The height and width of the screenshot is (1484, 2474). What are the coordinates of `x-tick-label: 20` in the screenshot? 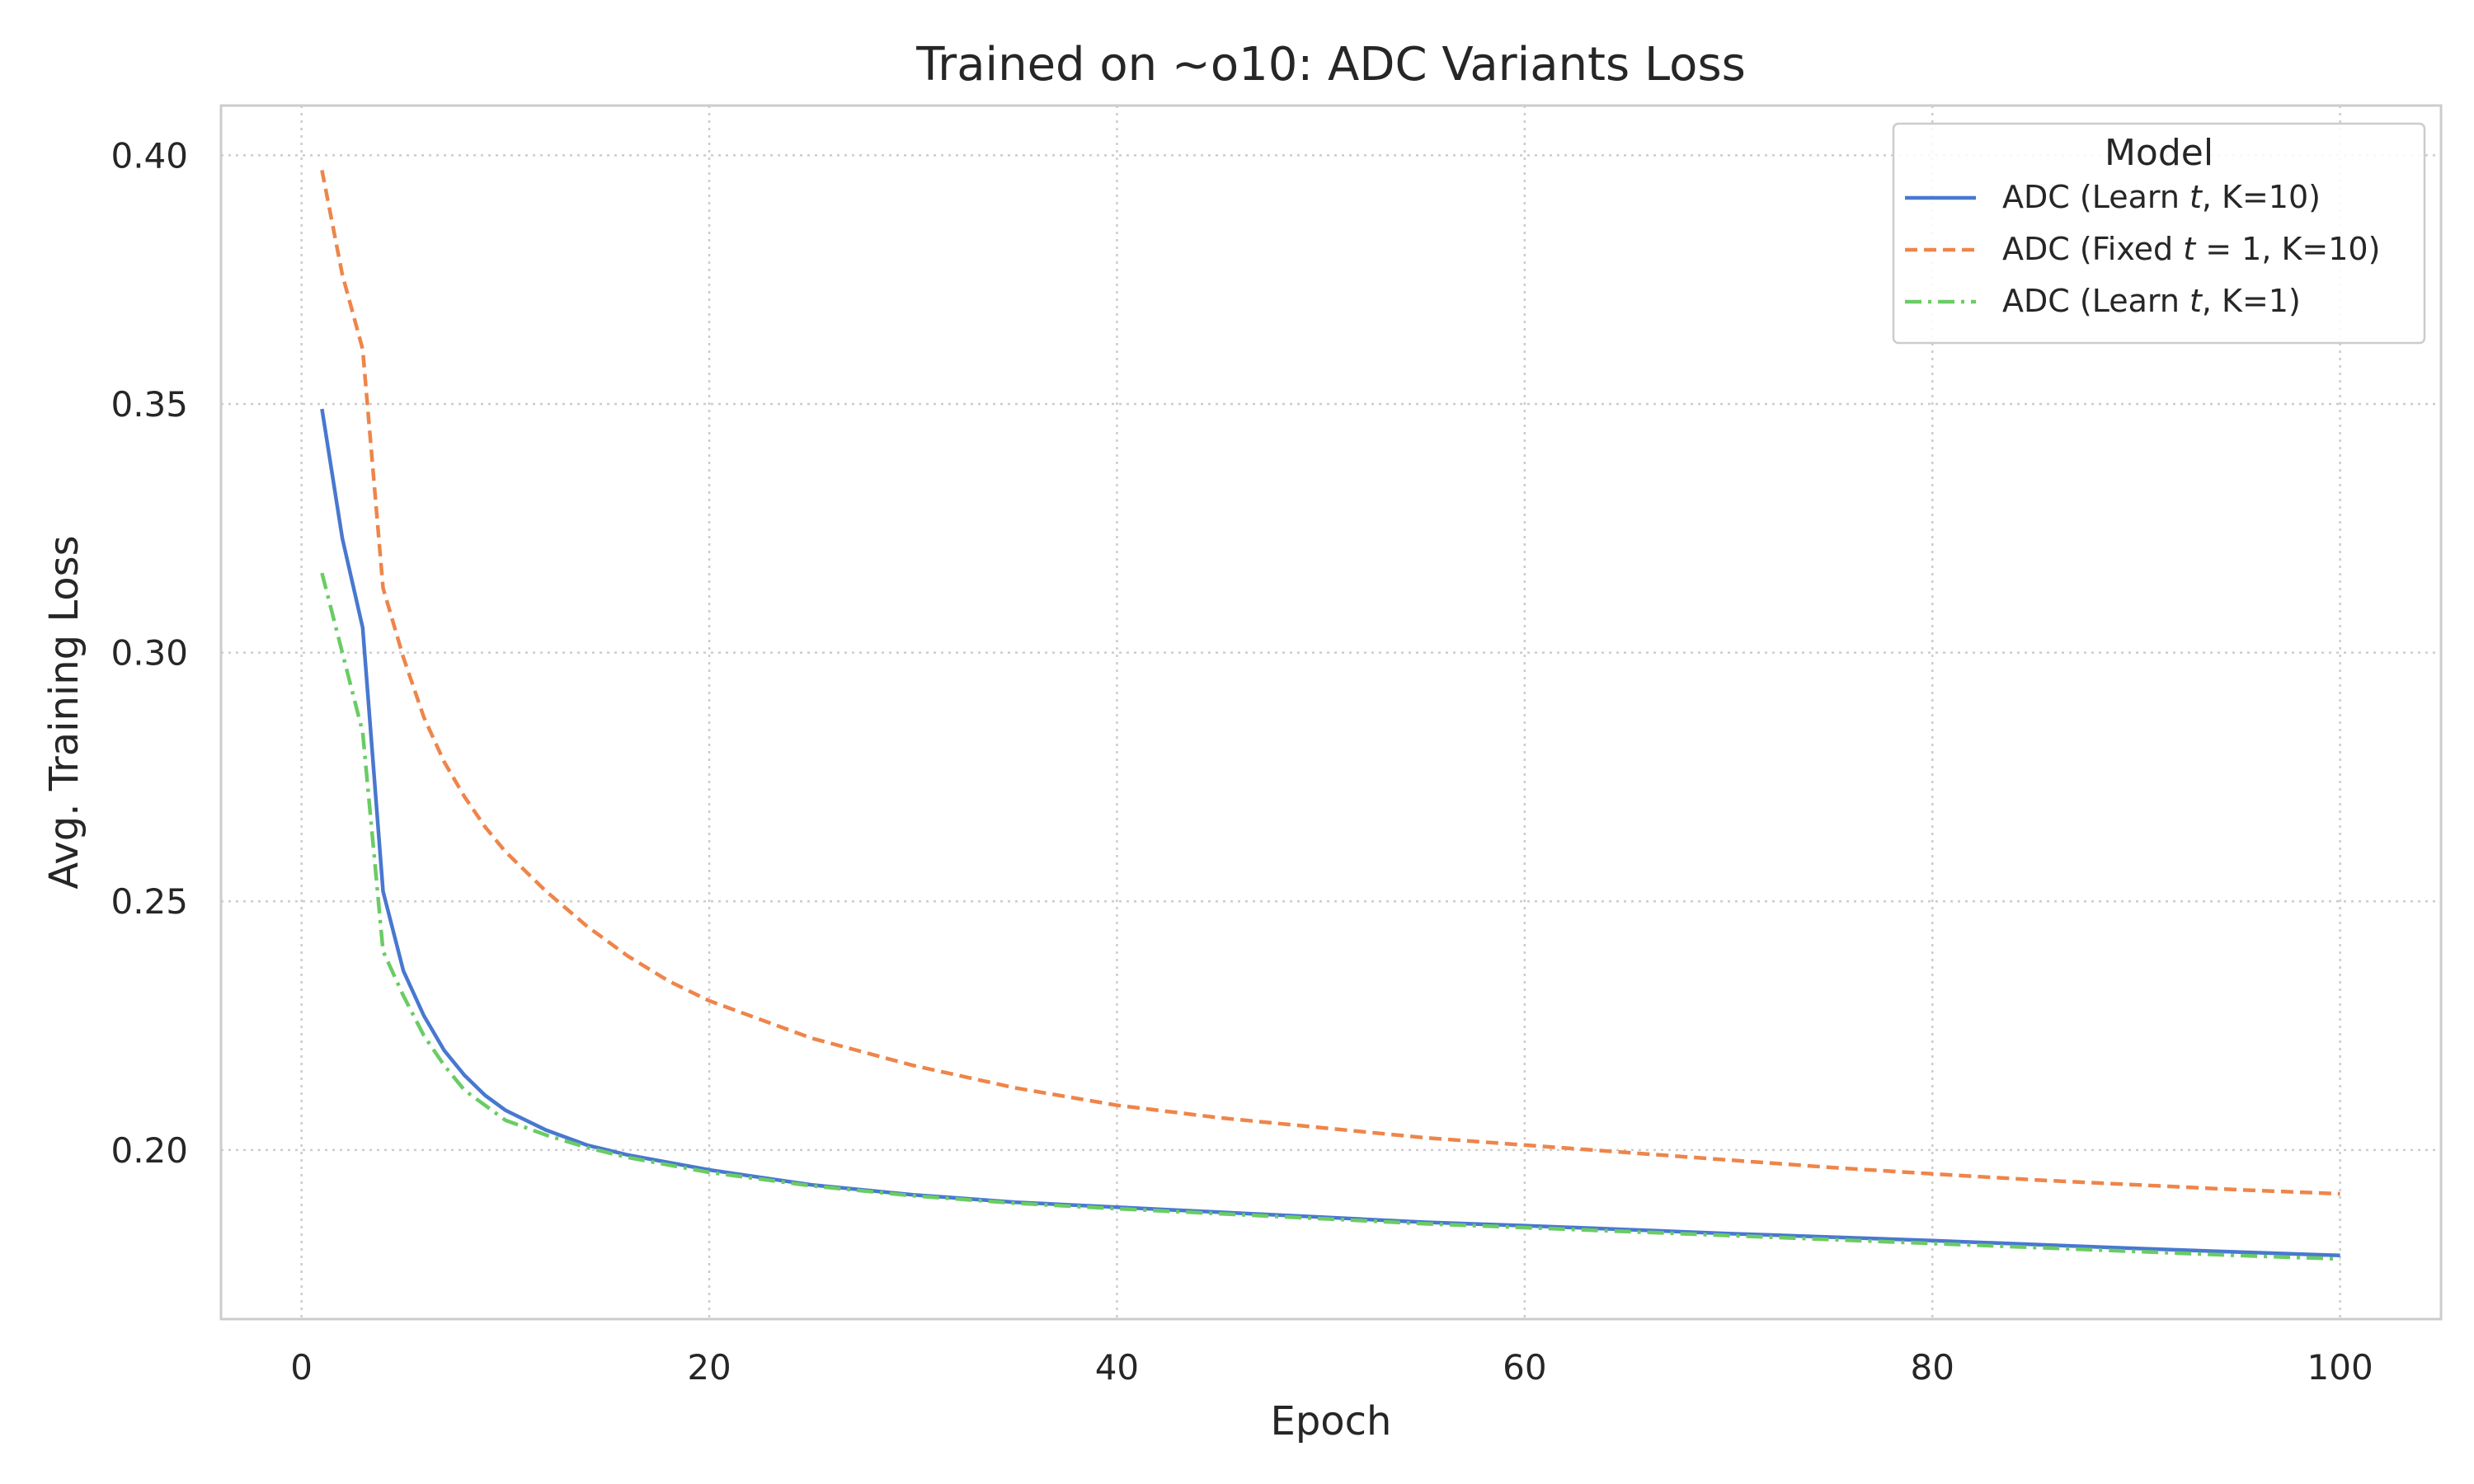 It's located at (709, 1367).